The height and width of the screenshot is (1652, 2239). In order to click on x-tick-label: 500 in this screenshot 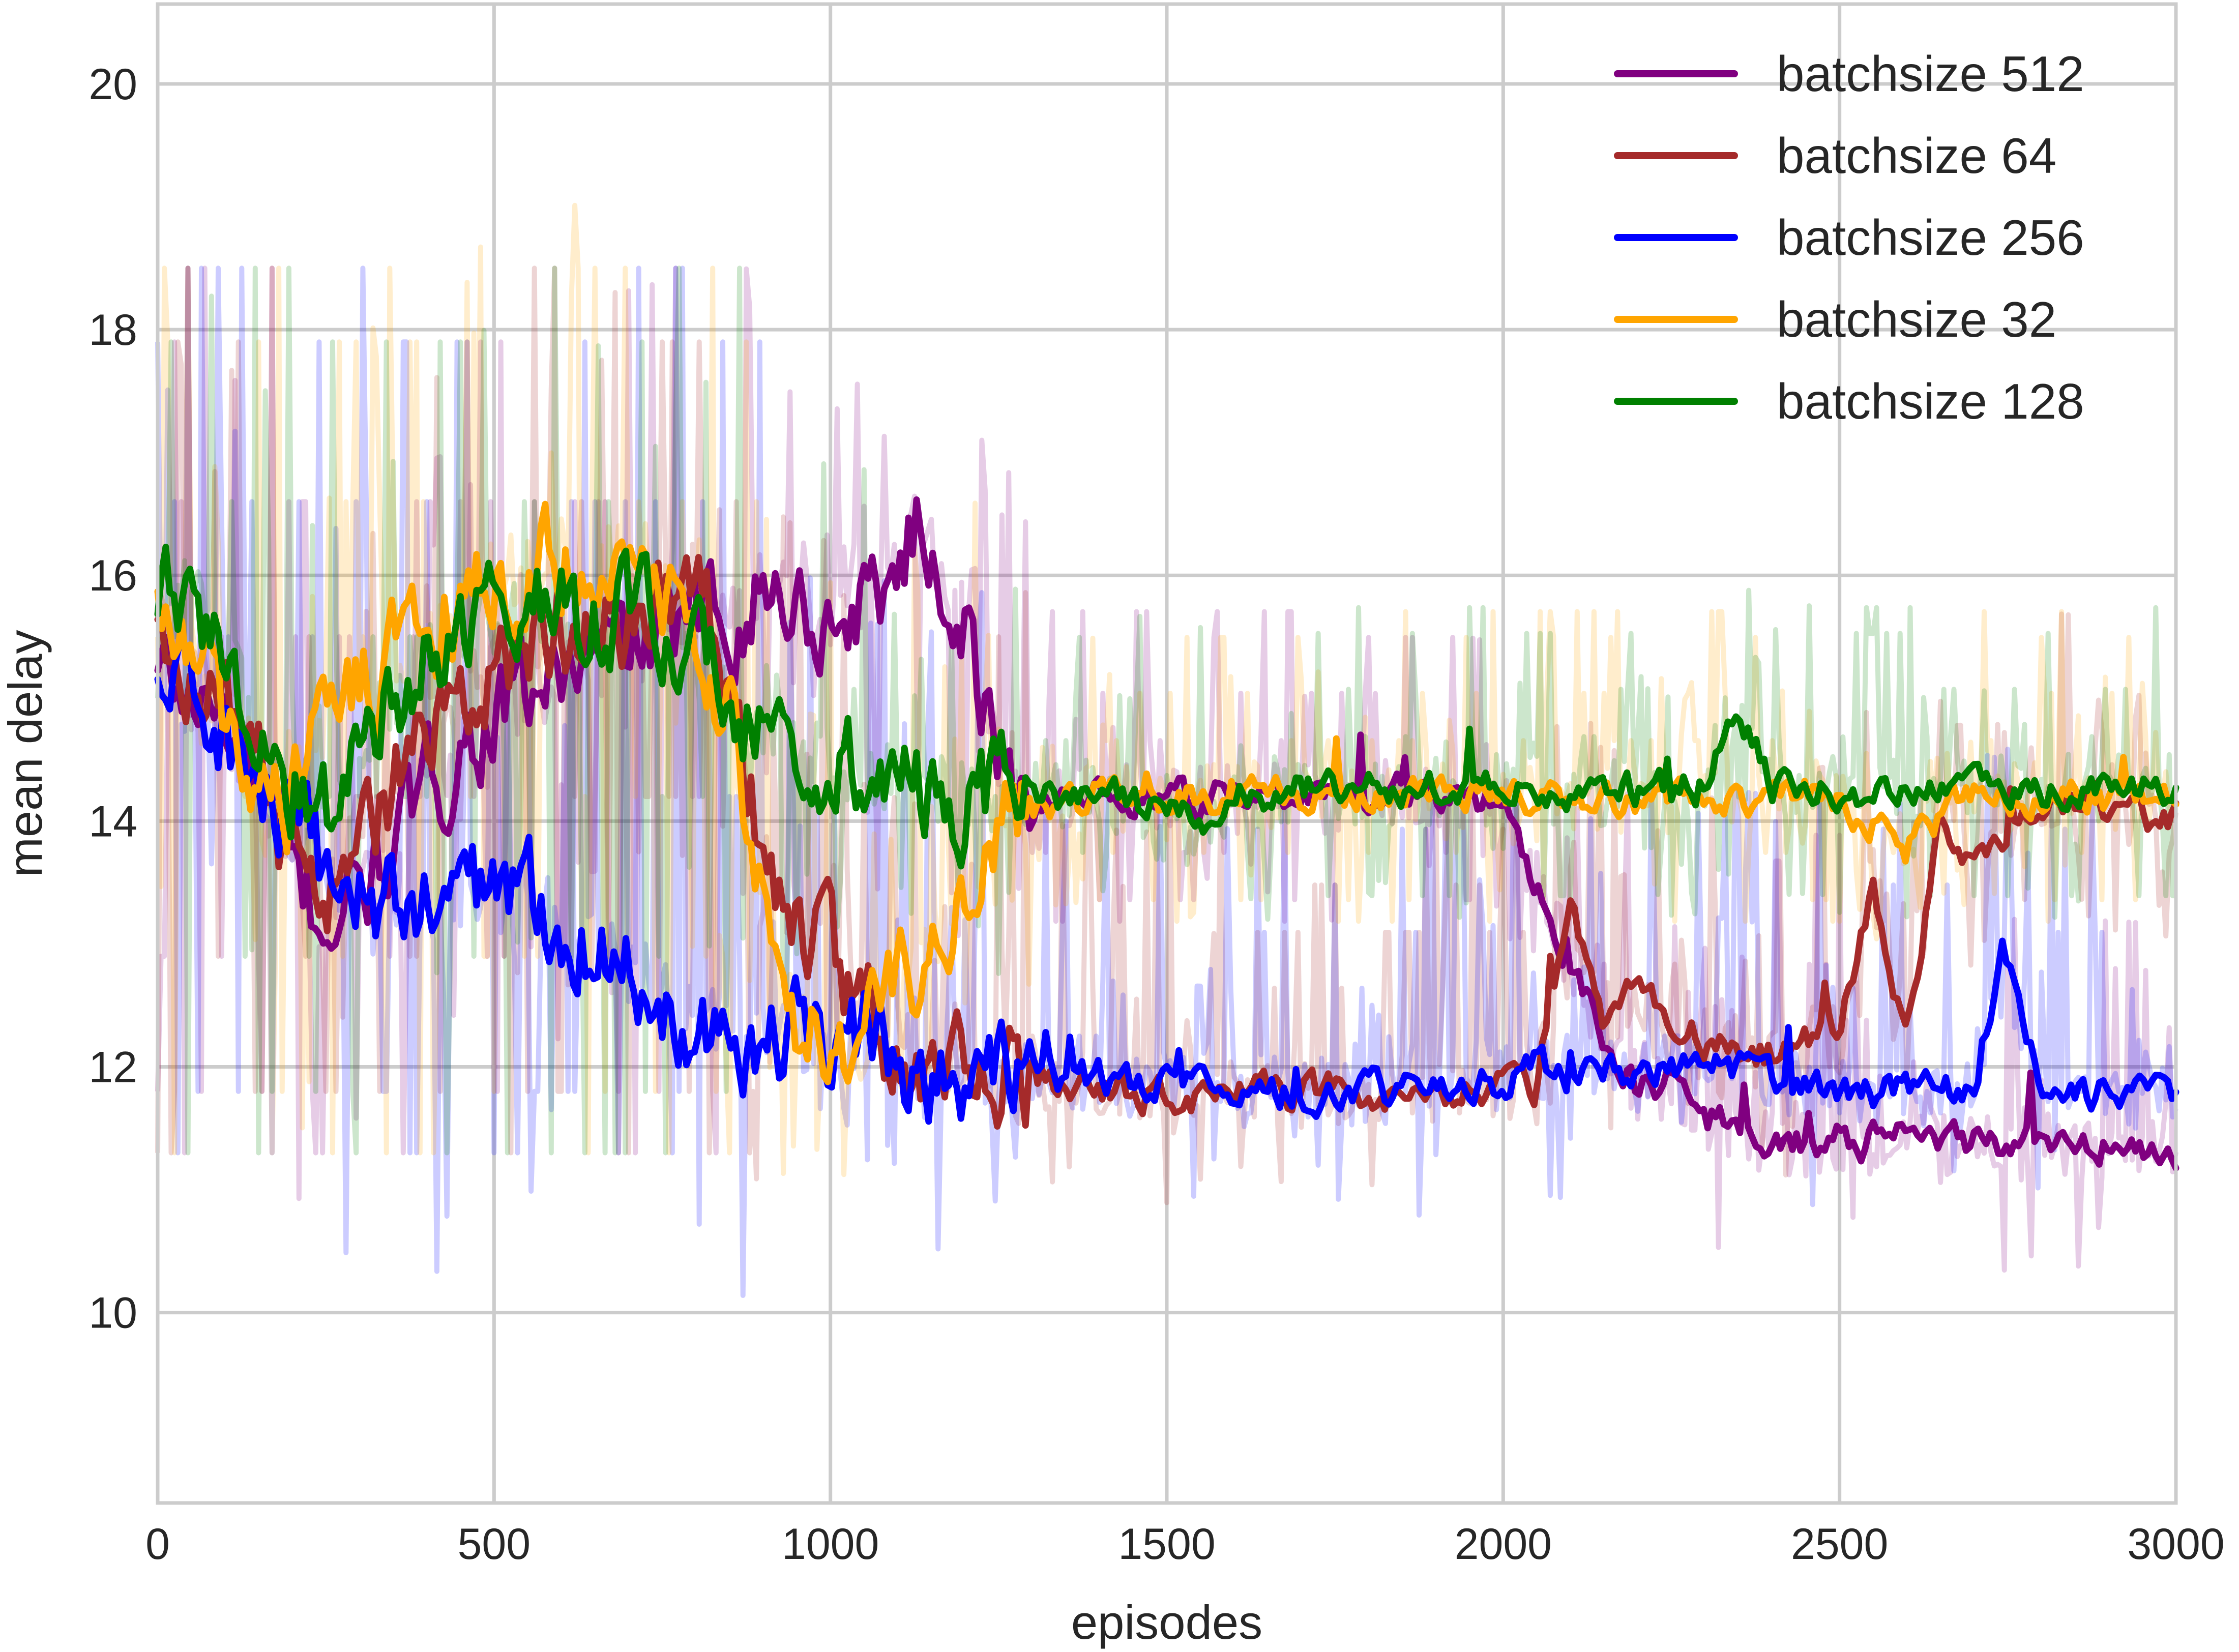, I will do `click(494, 1544)`.